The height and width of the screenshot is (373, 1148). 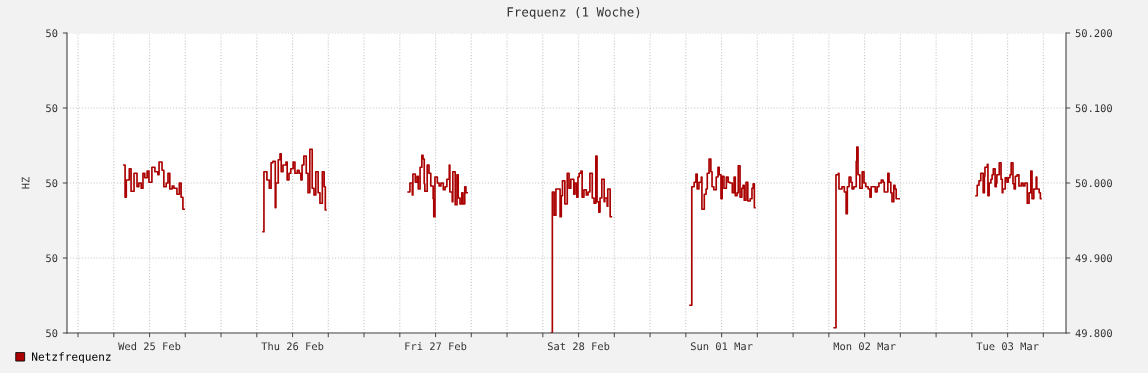 I want to click on y2-tick-label: 49.800, so click(x=1093, y=333).